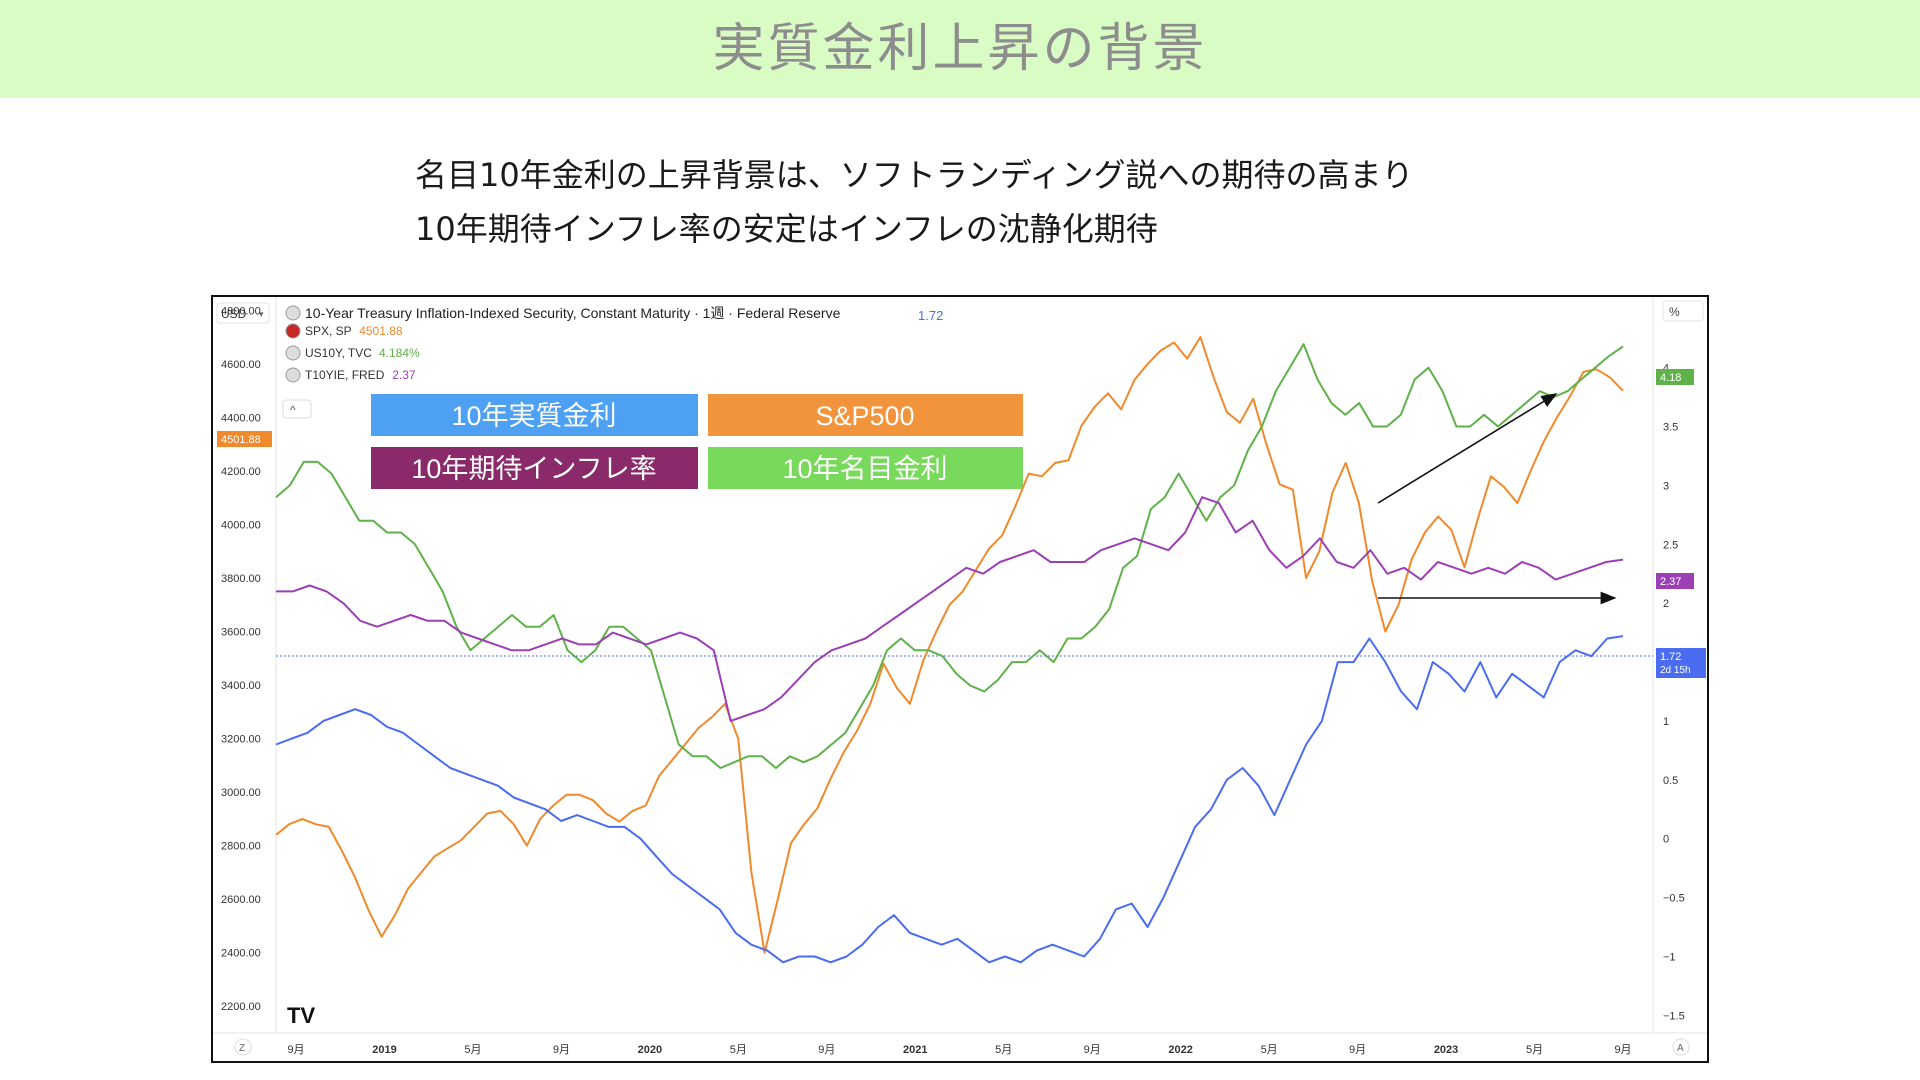  I want to click on zoom-button: Z, so click(243, 1047).